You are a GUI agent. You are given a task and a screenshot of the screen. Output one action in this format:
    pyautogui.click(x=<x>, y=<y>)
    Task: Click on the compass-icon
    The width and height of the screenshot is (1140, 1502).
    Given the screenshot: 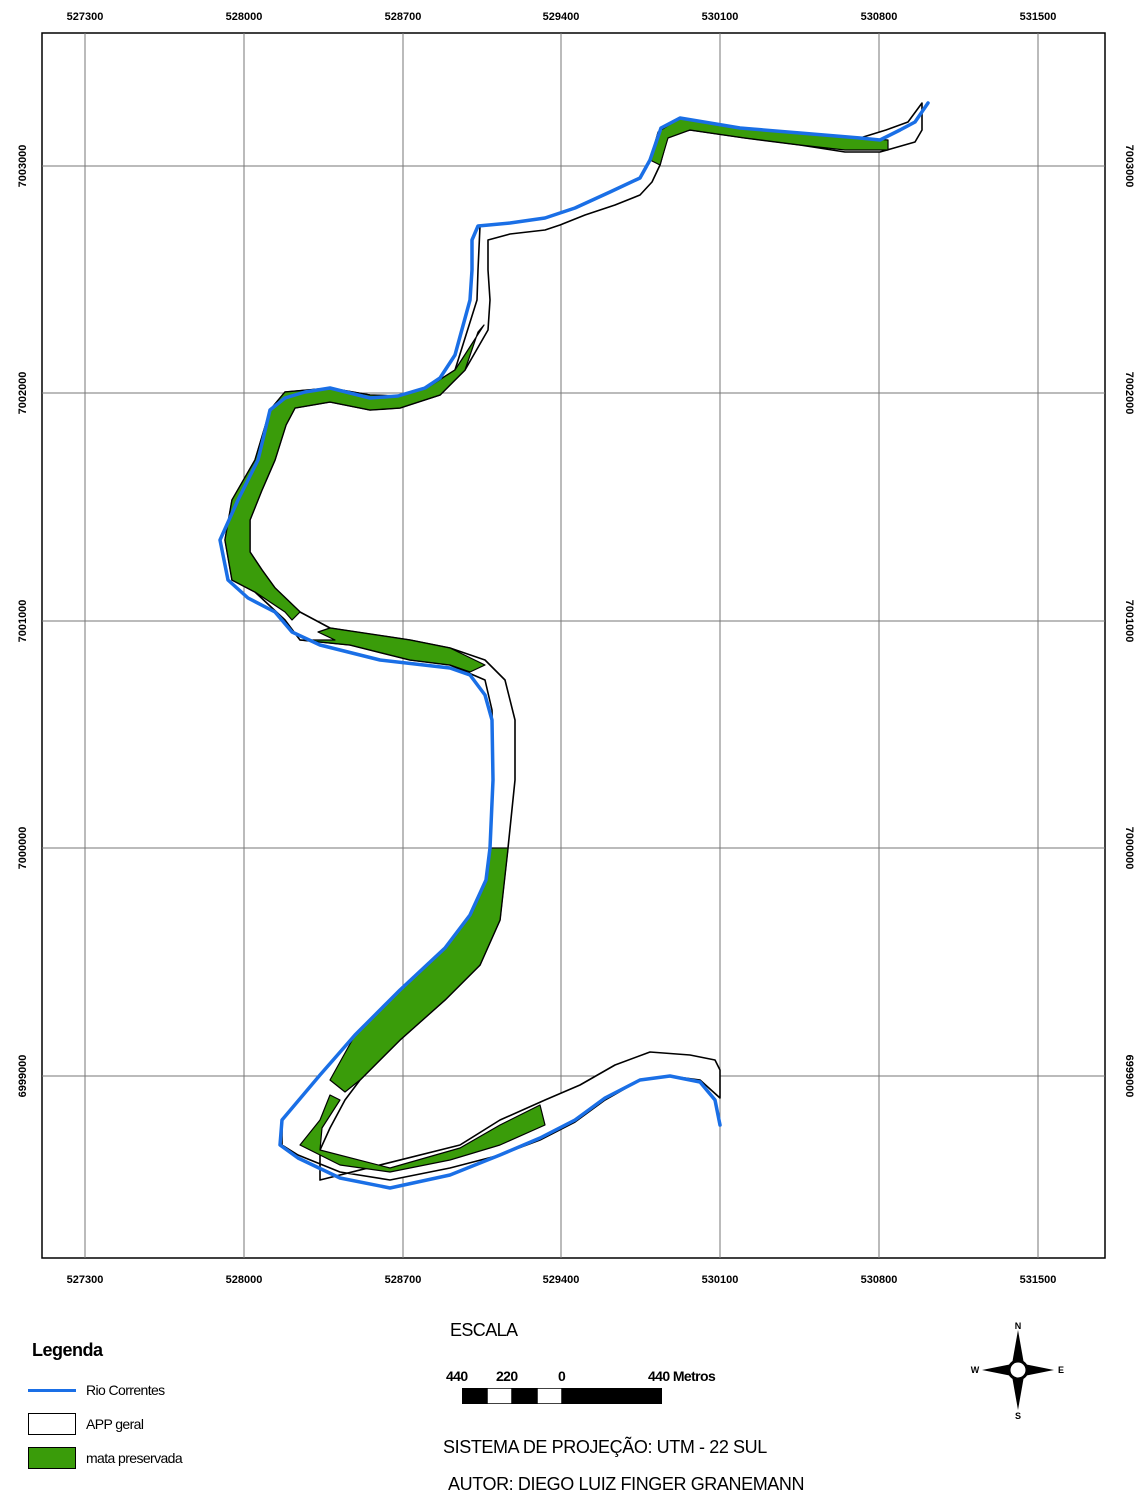 What is the action you would take?
    pyautogui.click(x=1018, y=1370)
    